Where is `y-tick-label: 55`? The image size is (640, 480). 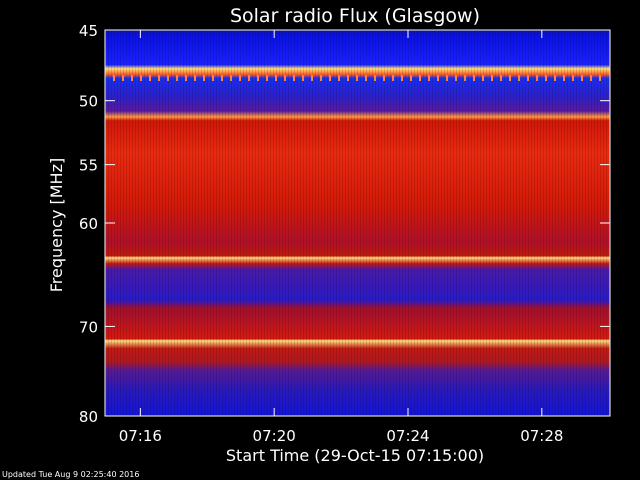
y-tick-label: 55 is located at coordinates (88, 166).